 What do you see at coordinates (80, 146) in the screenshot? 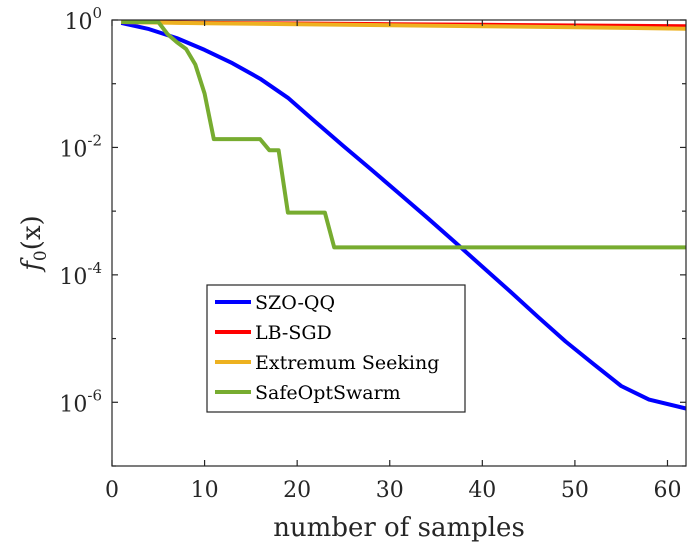
I see `y-tick-label: 10⁻²` at bounding box center [80, 146].